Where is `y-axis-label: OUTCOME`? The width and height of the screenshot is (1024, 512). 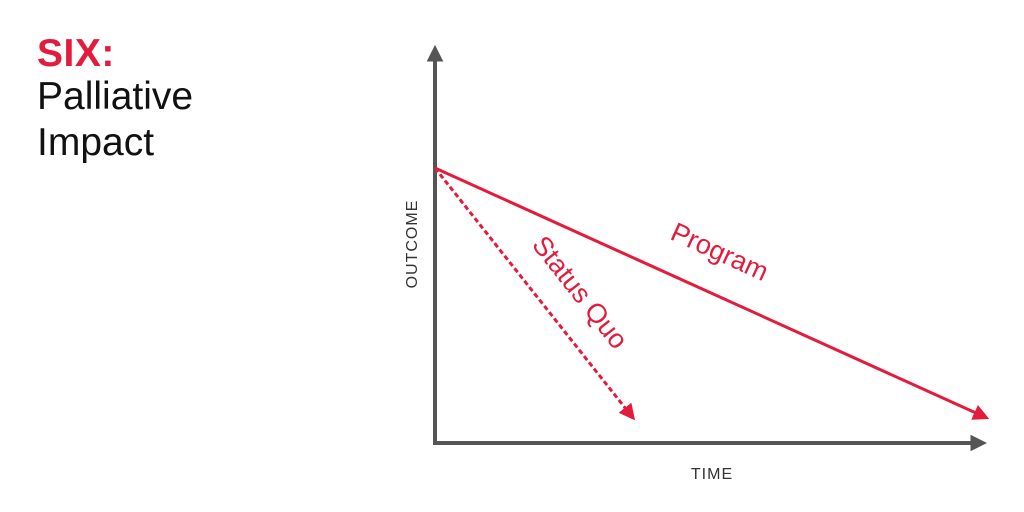
y-axis-label: OUTCOME is located at coordinates (412, 244).